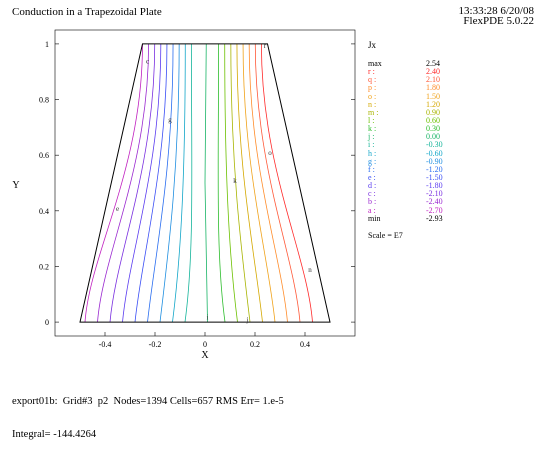 Image resolution: width=544 pixels, height=451 pixels. Describe the element at coordinates (371, 72) in the screenshot. I see `legend-level-label: r :` at that location.